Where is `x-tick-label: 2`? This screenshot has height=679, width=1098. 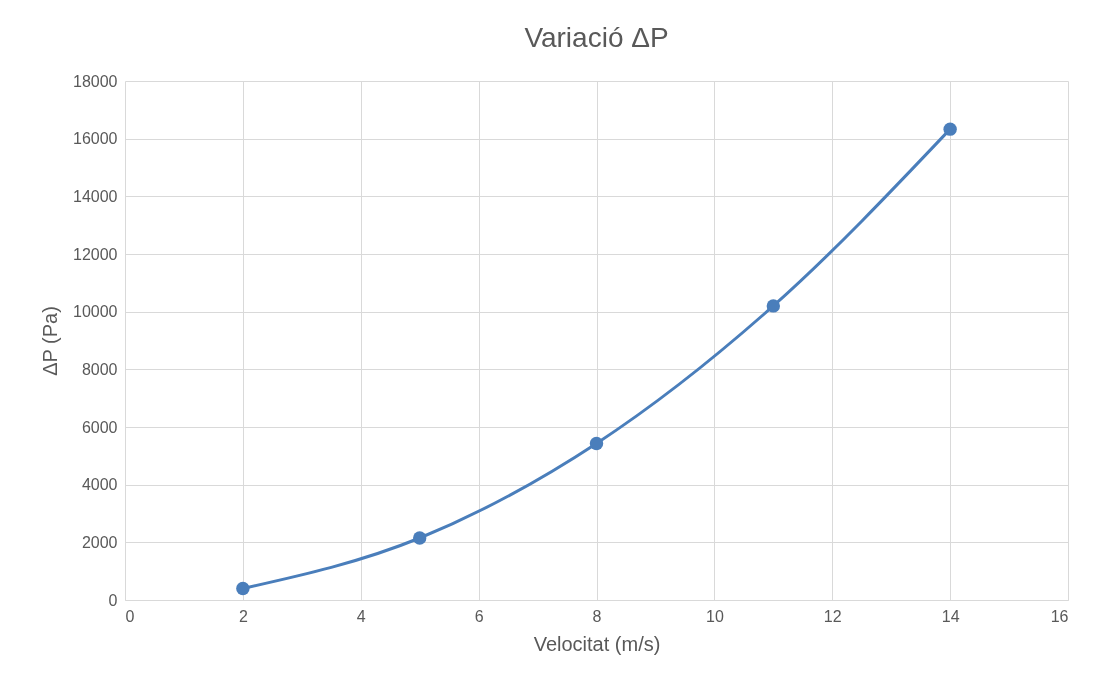
x-tick-label: 2 is located at coordinates (243, 616).